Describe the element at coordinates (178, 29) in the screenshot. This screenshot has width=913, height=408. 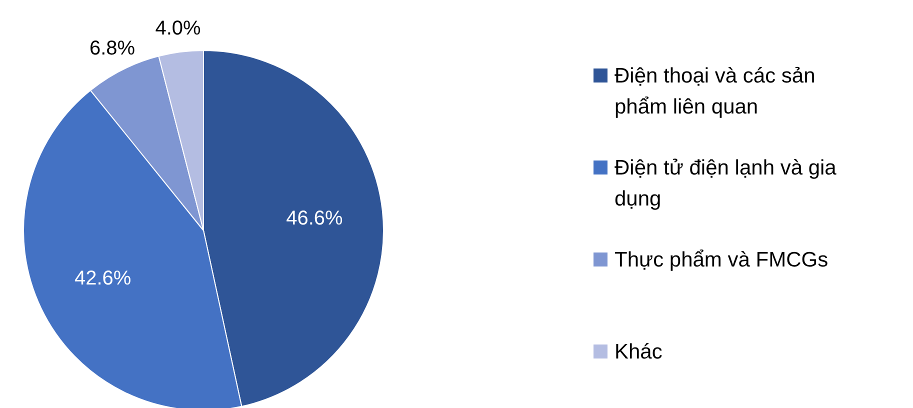
I see `data-label: 4.0%` at that location.